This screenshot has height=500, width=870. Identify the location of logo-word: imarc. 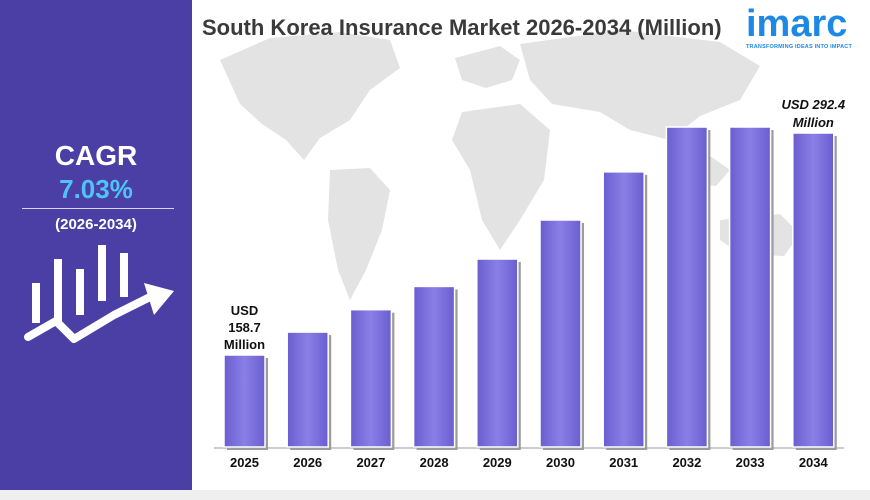
(797, 24).